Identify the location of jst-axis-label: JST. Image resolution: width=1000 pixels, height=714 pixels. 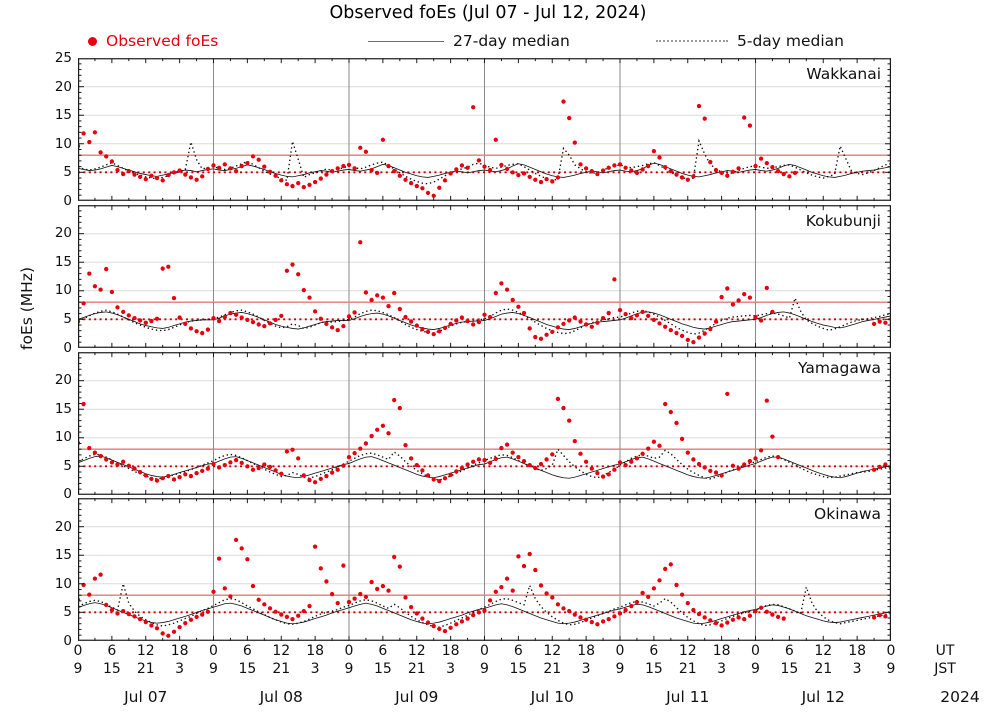
(945, 669).